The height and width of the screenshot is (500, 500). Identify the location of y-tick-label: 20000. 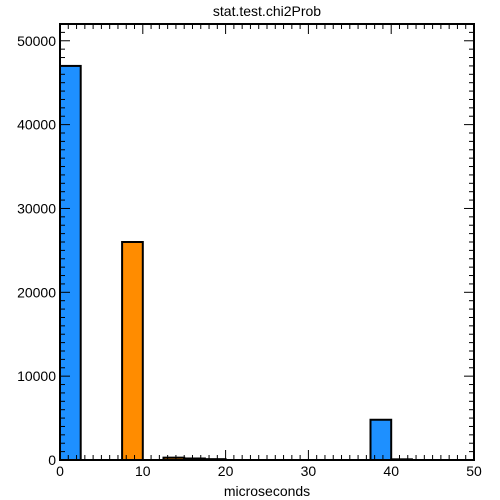
(36, 292).